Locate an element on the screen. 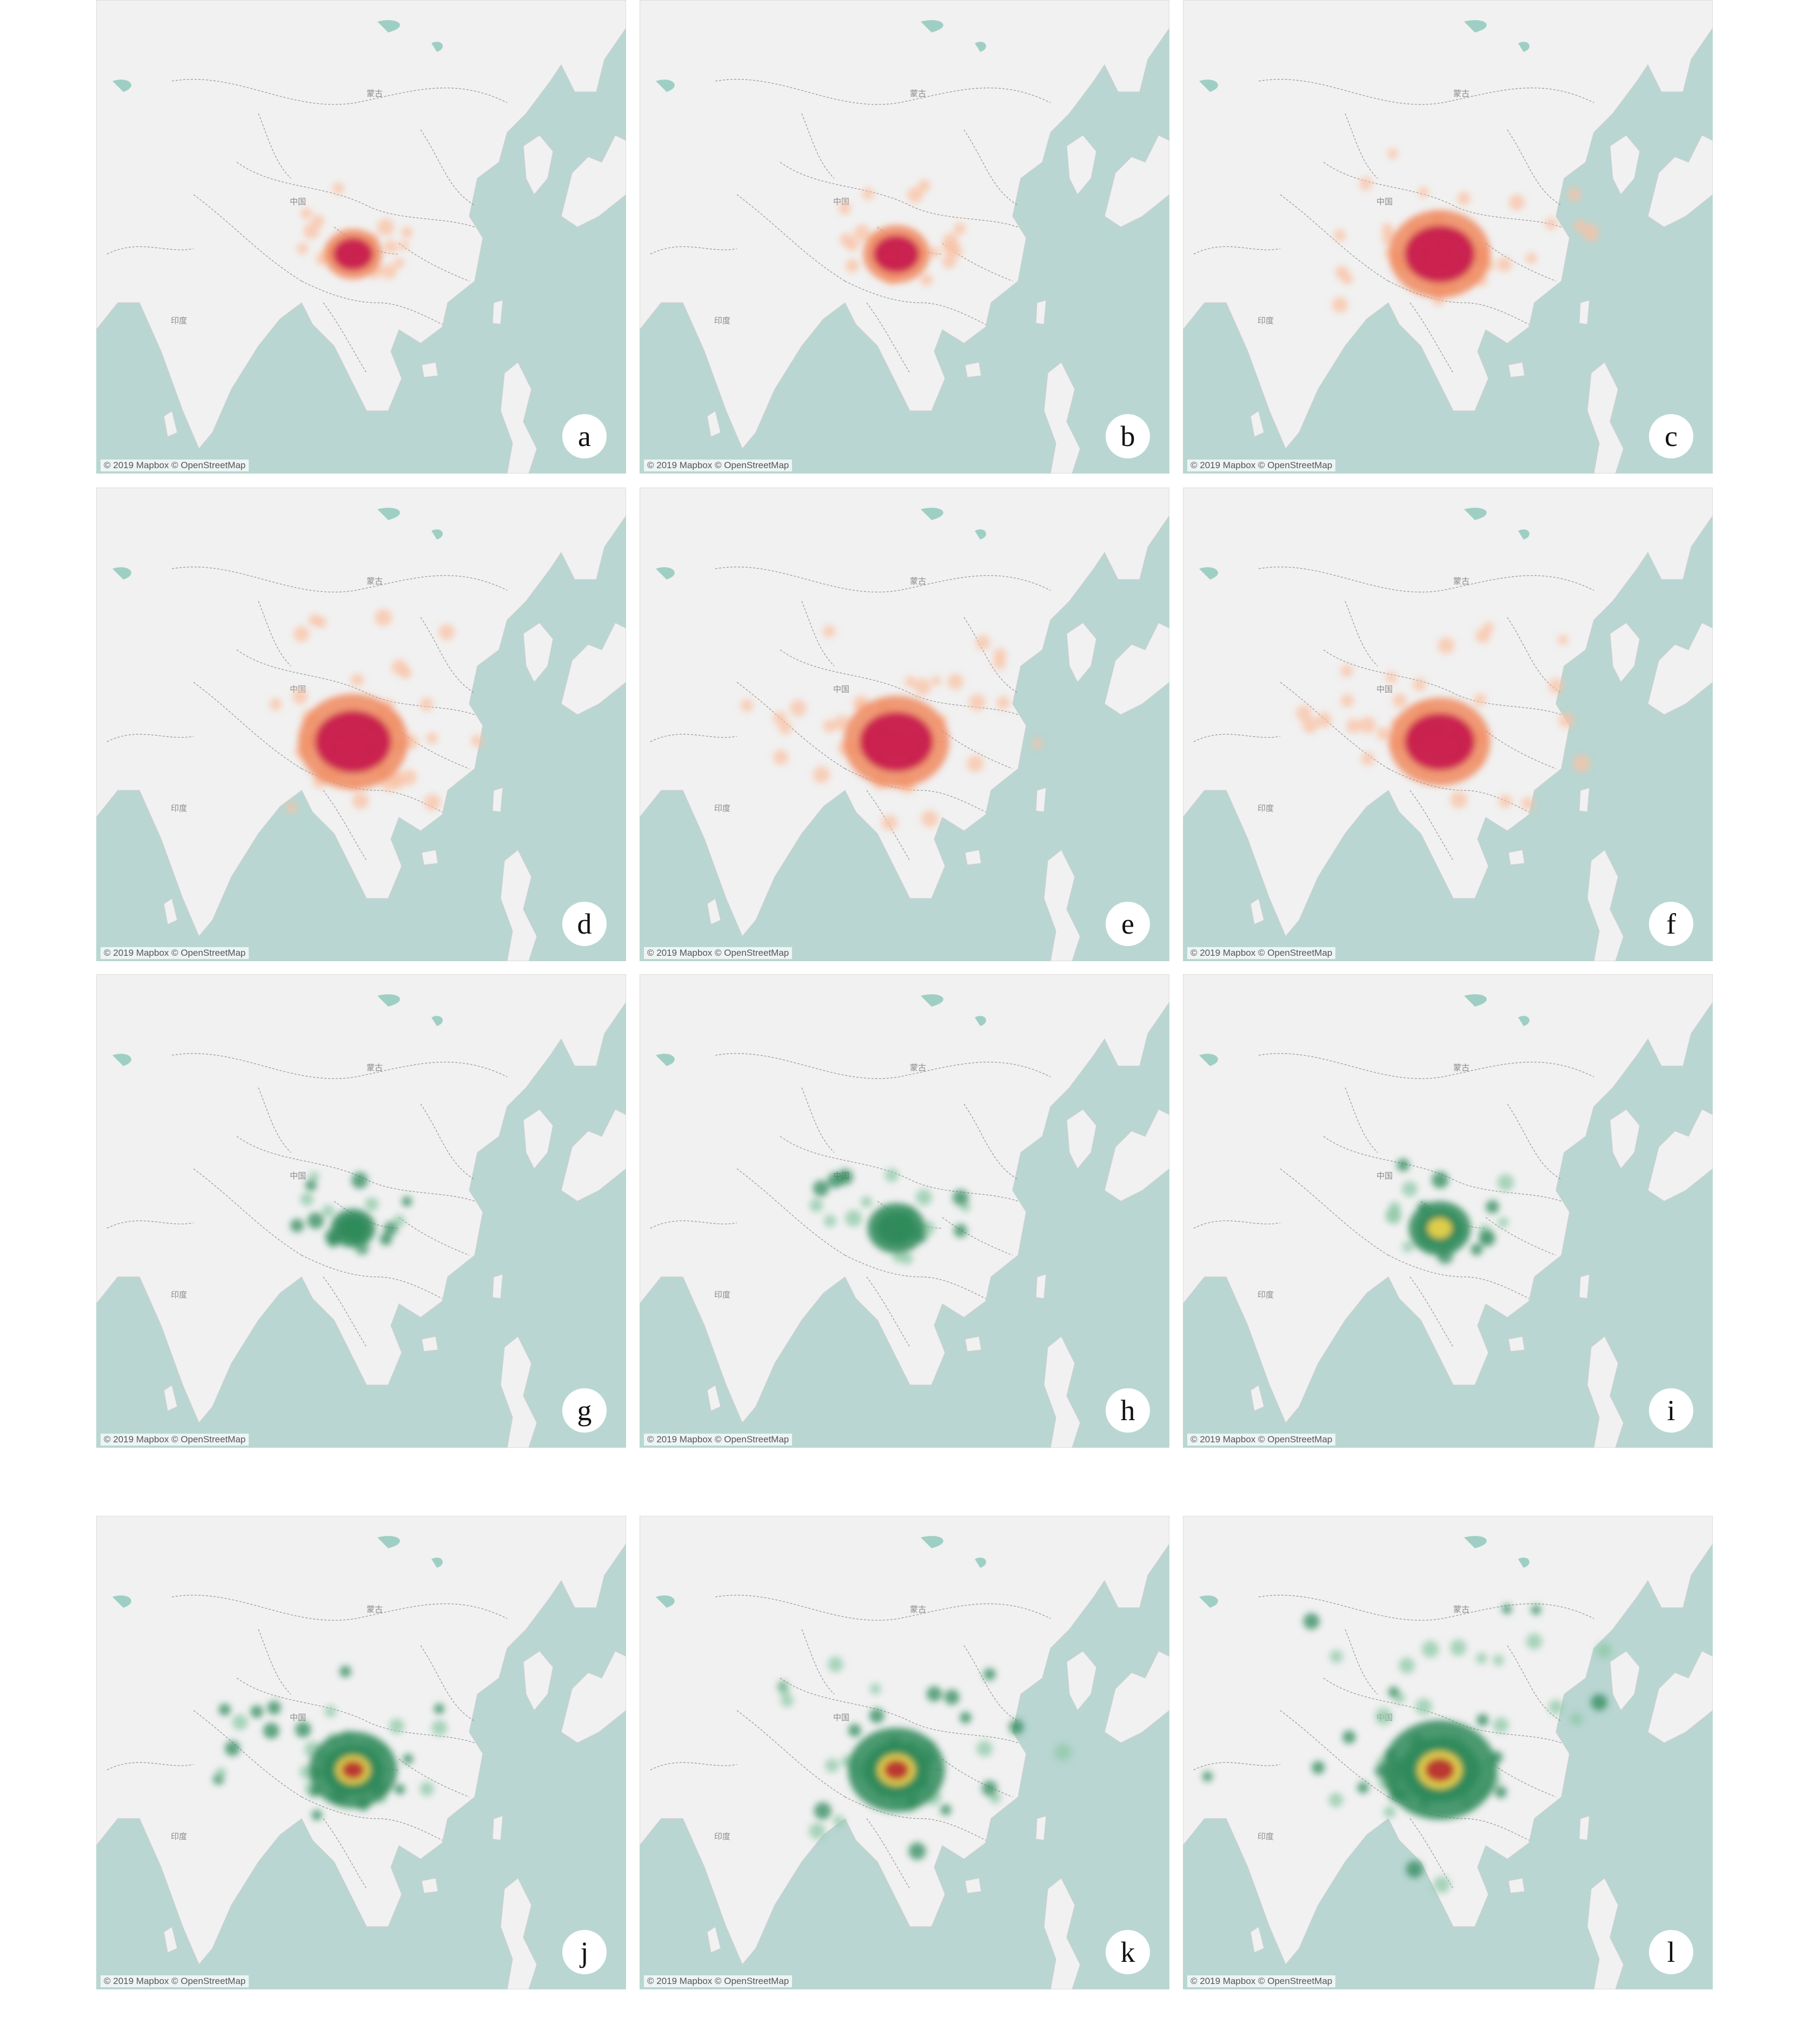 The height and width of the screenshot is (2044, 1809). panel-label: h is located at coordinates (1128, 1410).